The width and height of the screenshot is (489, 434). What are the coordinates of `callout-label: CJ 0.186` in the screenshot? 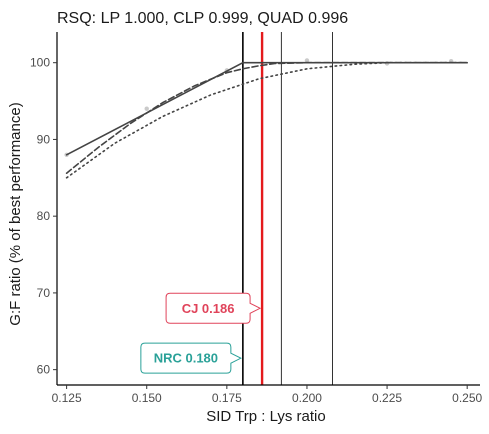 It's located at (208, 308).